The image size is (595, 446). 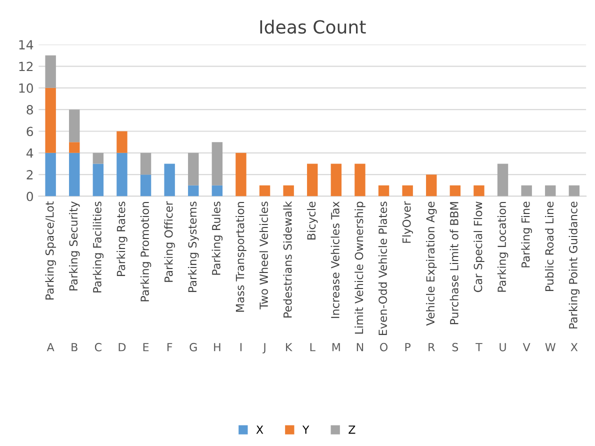 What do you see at coordinates (26, 45) in the screenshot?
I see `y-tick-label: 14` at bounding box center [26, 45].